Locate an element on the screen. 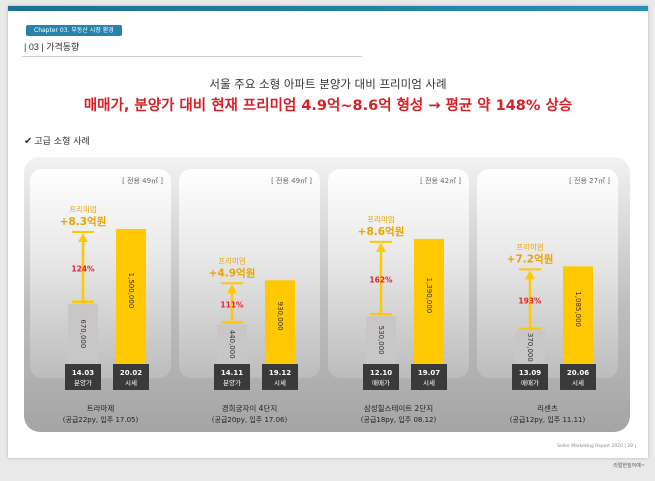  complex-name: 리센츠 is located at coordinates (547, 408).